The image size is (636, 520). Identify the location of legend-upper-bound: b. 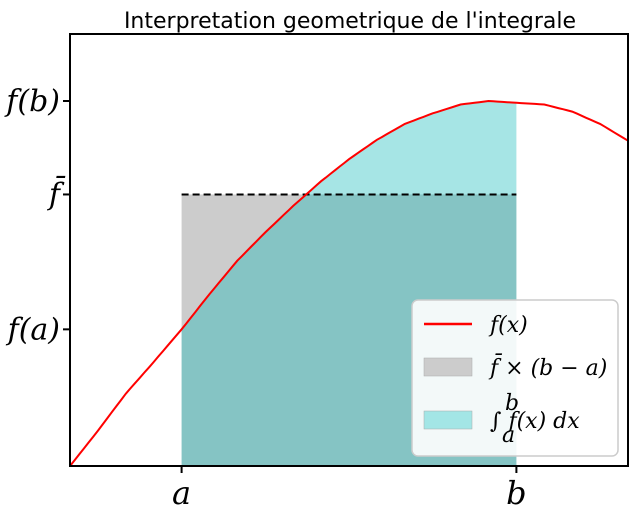
(512, 403).